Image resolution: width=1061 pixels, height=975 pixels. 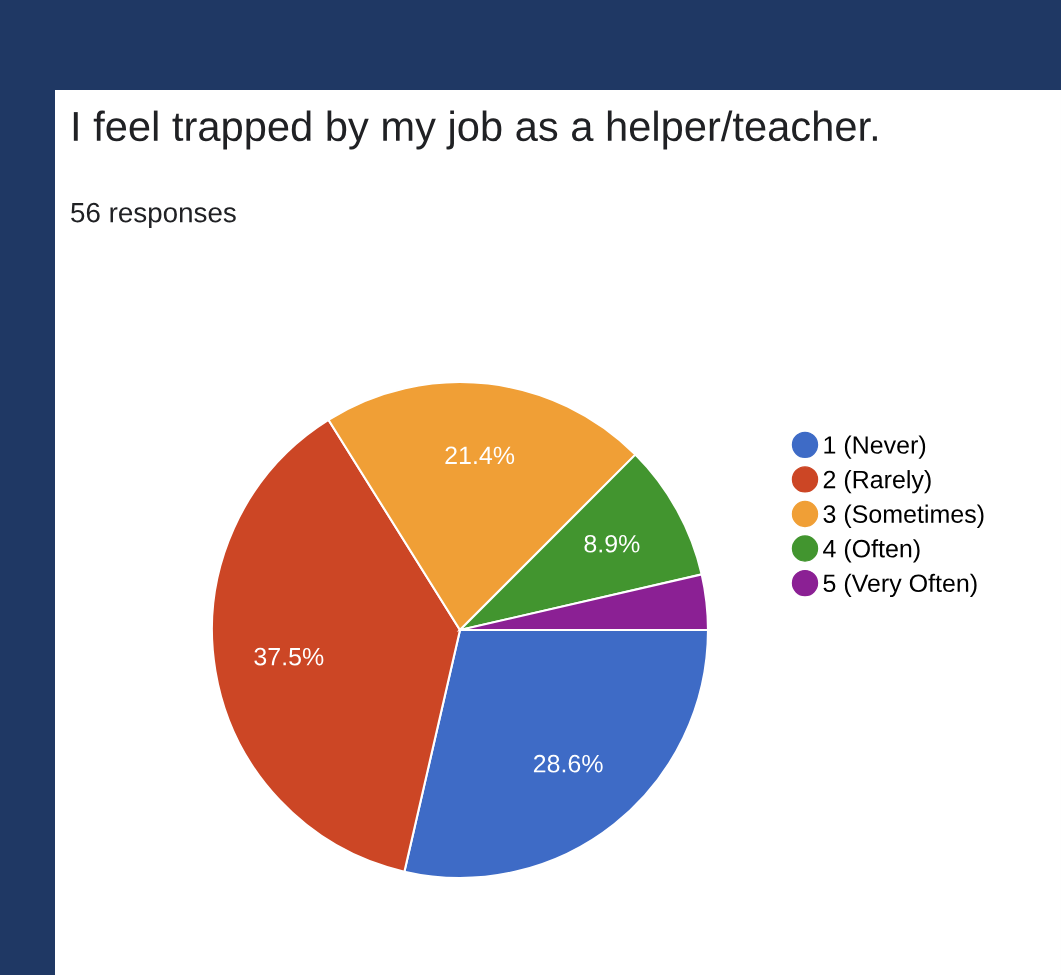 What do you see at coordinates (871, 551) in the screenshot?
I see `legend-label: 4 (Often)` at bounding box center [871, 551].